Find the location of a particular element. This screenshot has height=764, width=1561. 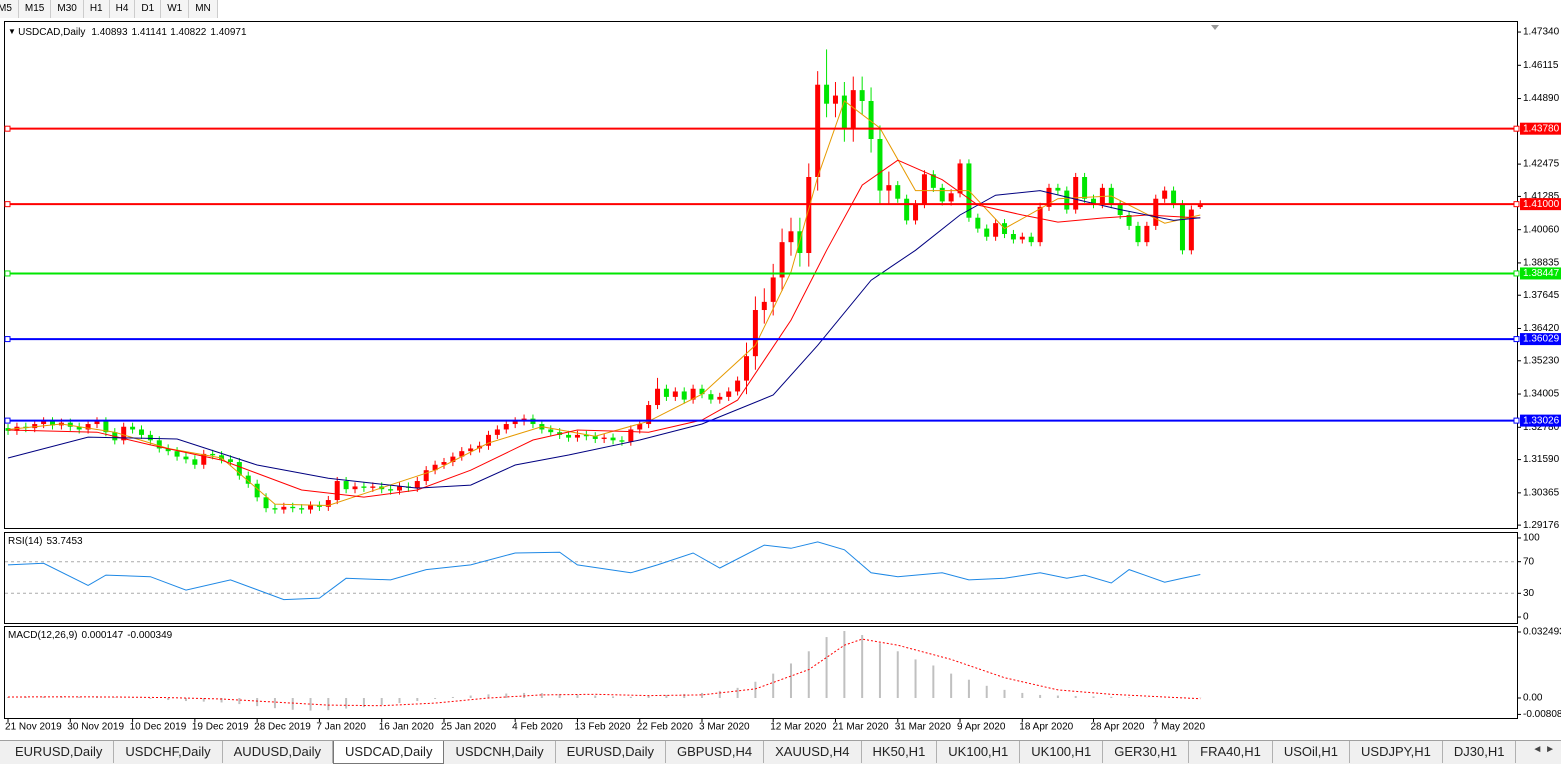

chart-tab: USDJPY,H1 is located at coordinates (1396, 752).